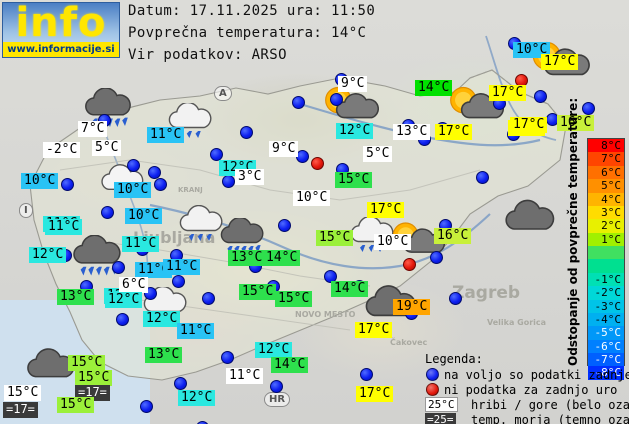 This screenshot has width=629, height=424. Describe the element at coordinates (207, 55) in the screenshot. I see `header-data-source: Vir podatkov: ARSO` at that location.